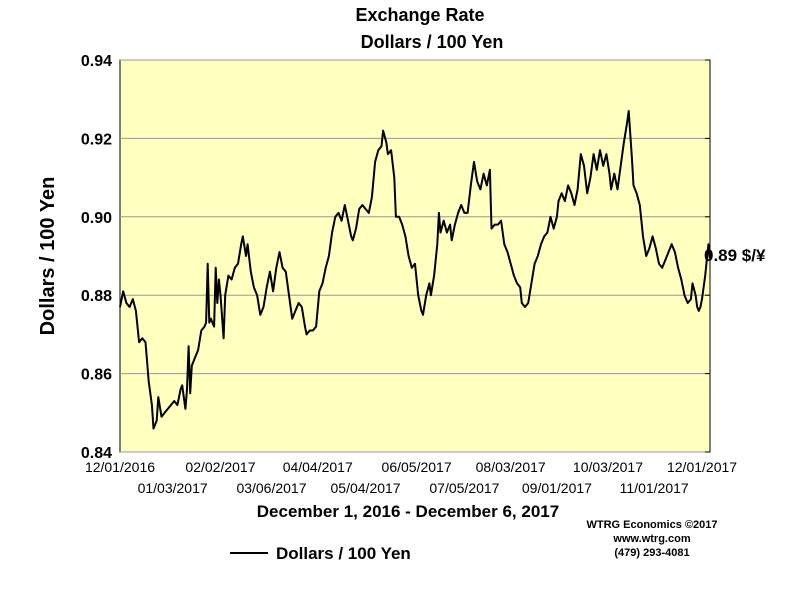 The height and width of the screenshot is (600, 800). Describe the element at coordinates (735, 255) in the screenshot. I see `end-value-label: 0.89 $/¥` at that location.